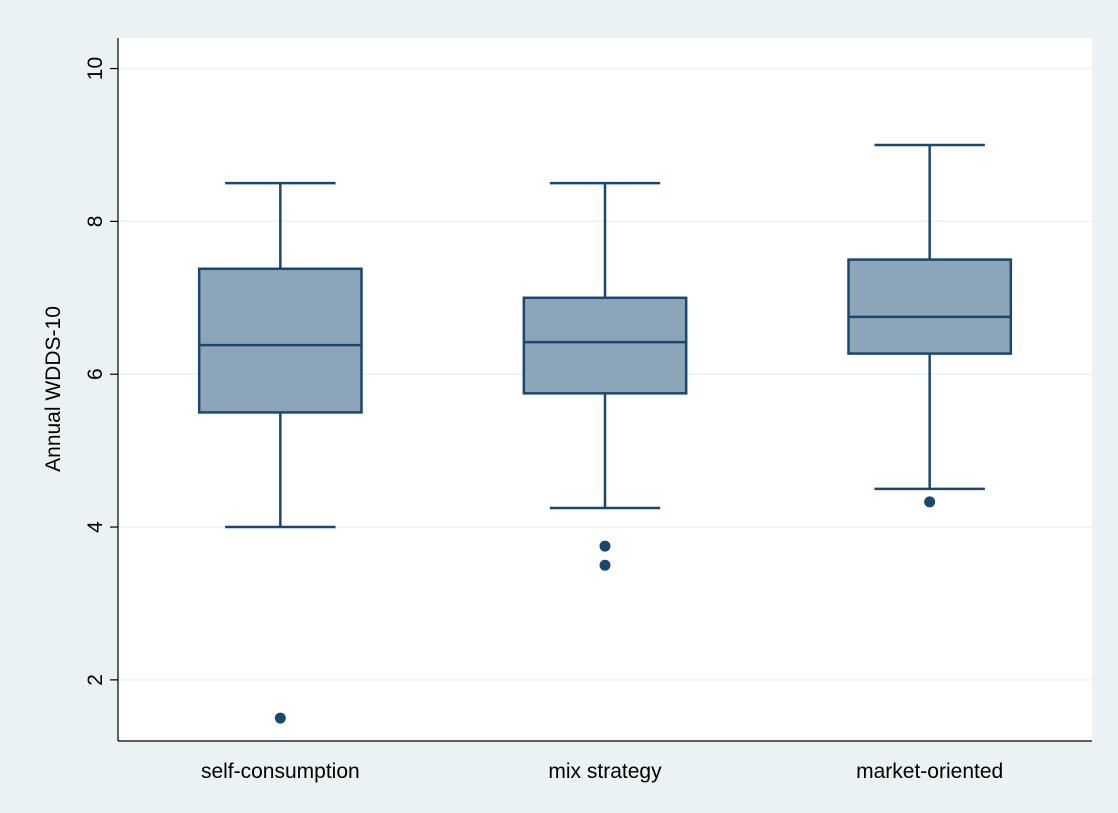 The height and width of the screenshot is (813, 1118). What do you see at coordinates (605, 771) in the screenshot?
I see `x-tick-label-2: mix strategy` at bounding box center [605, 771].